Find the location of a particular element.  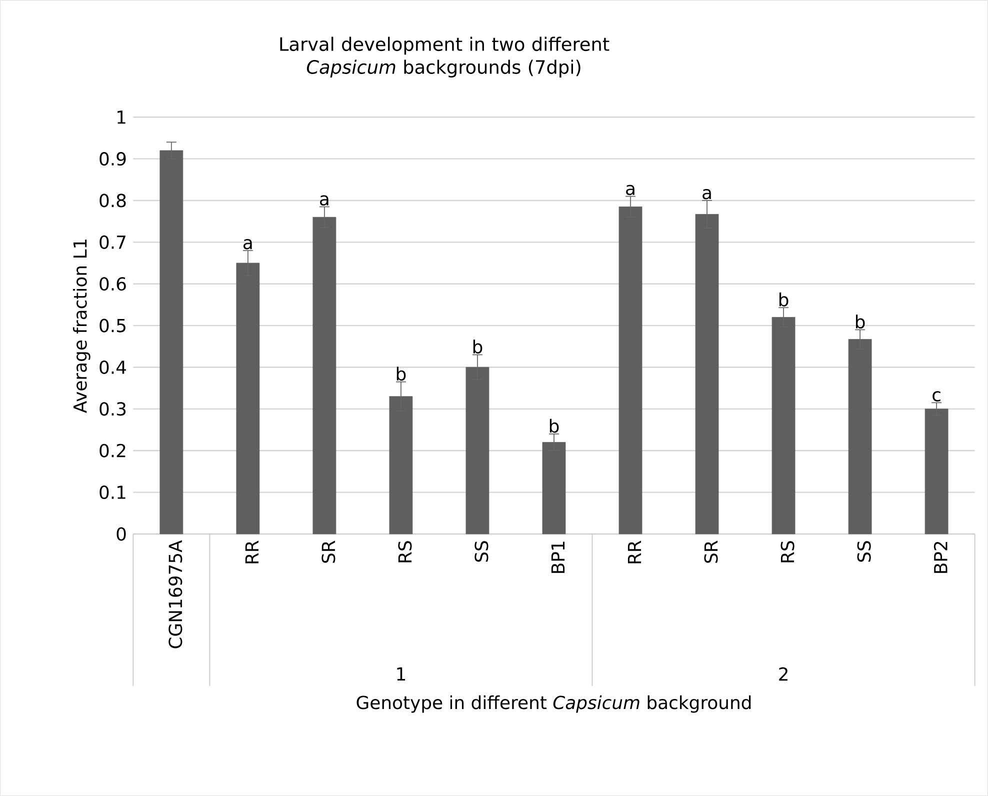

y-tick-label: 0.4 is located at coordinates (113, 367).